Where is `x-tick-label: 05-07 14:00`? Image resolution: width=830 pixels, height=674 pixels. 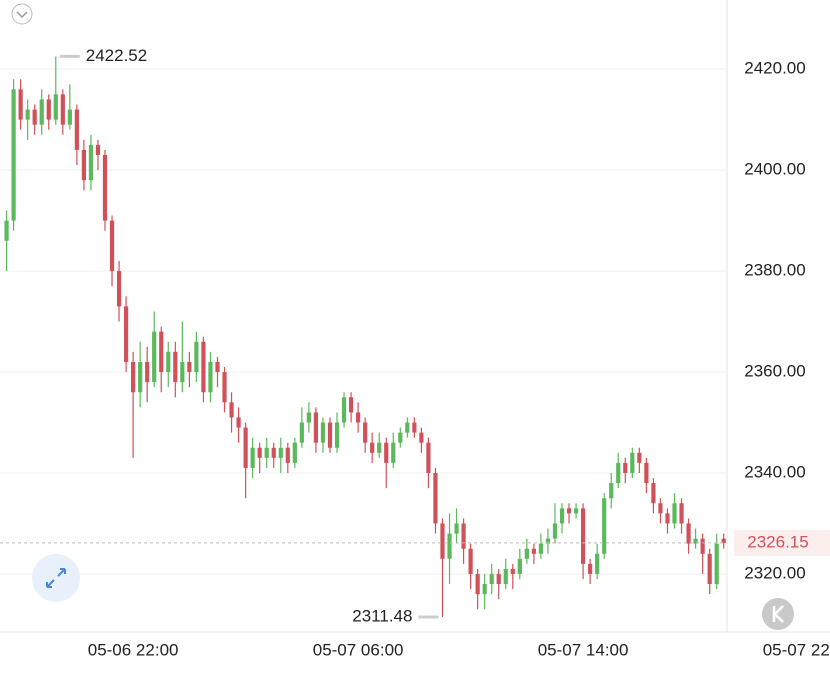 x-tick-label: 05-07 14:00 is located at coordinates (583, 649).